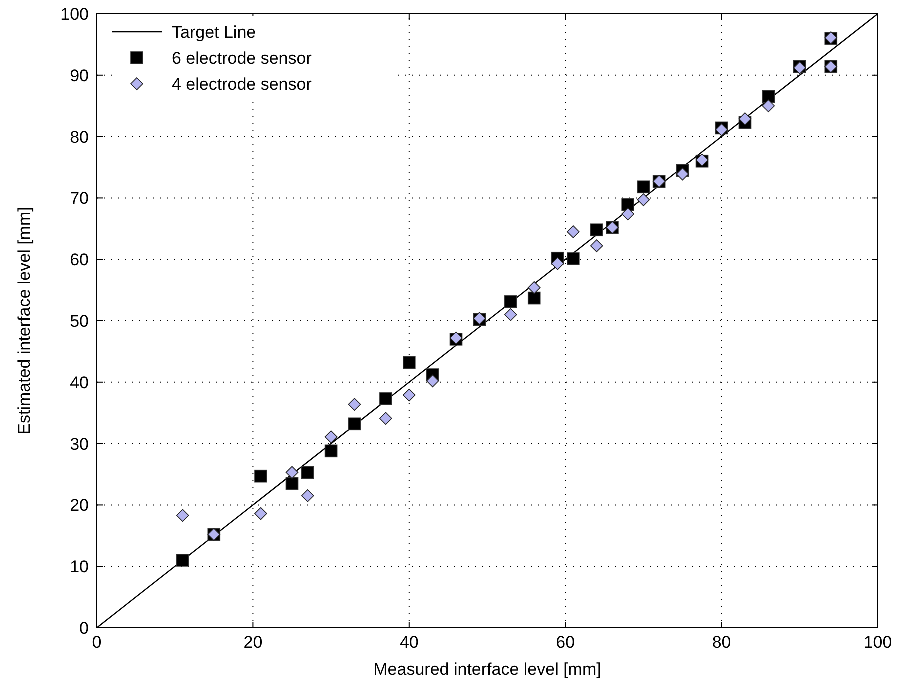  What do you see at coordinates (242, 58) in the screenshot?
I see `legend-label: 6 electrode sensor` at bounding box center [242, 58].